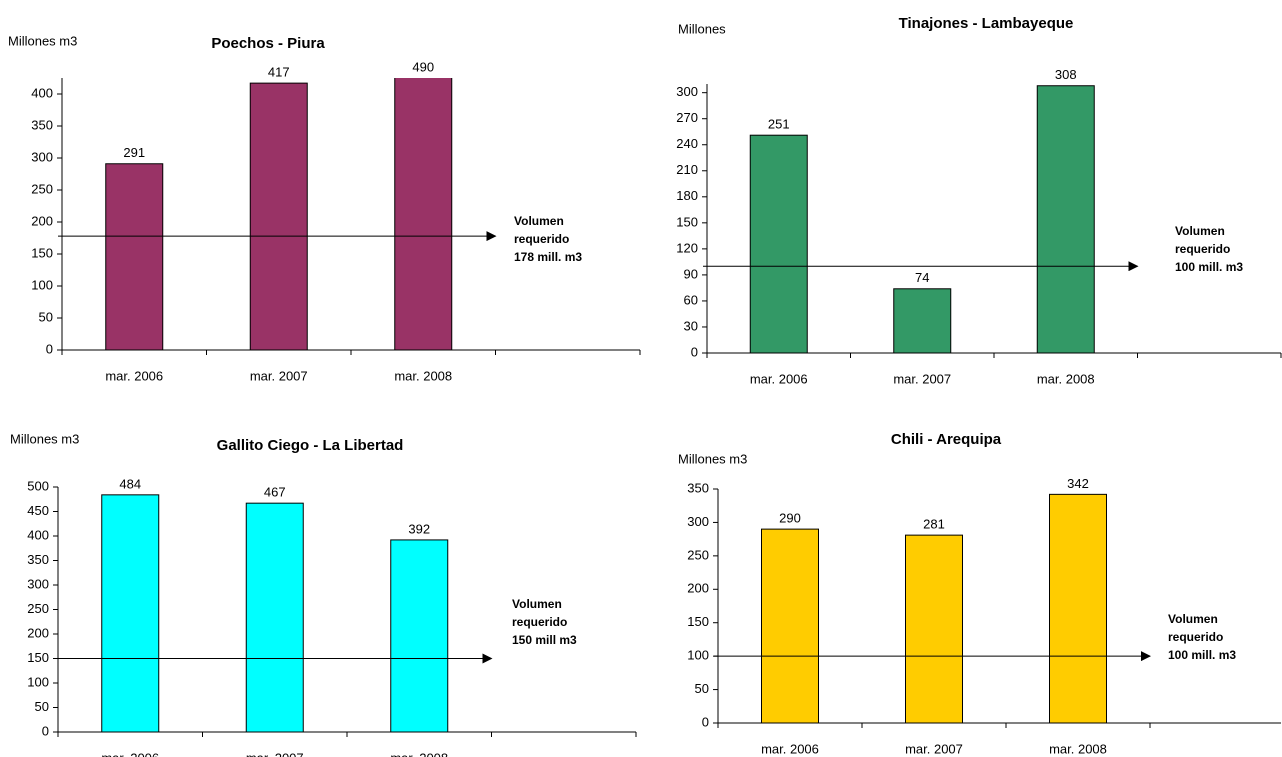 Image resolution: width=1282 pixels, height=757 pixels. I want to click on value-label: 484, so click(130, 483).